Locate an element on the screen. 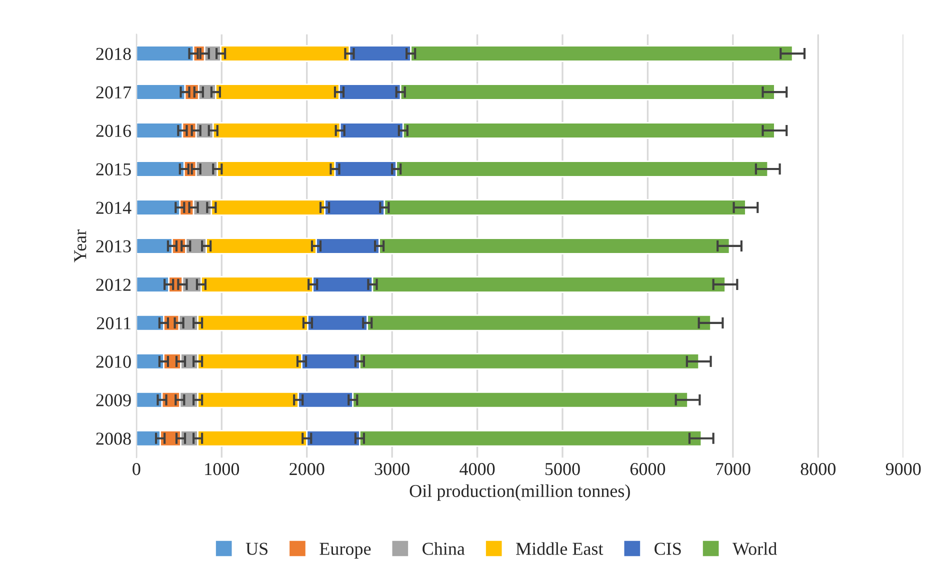 The height and width of the screenshot is (572, 941). x-tick-label: 1000 is located at coordinates (222, 469).